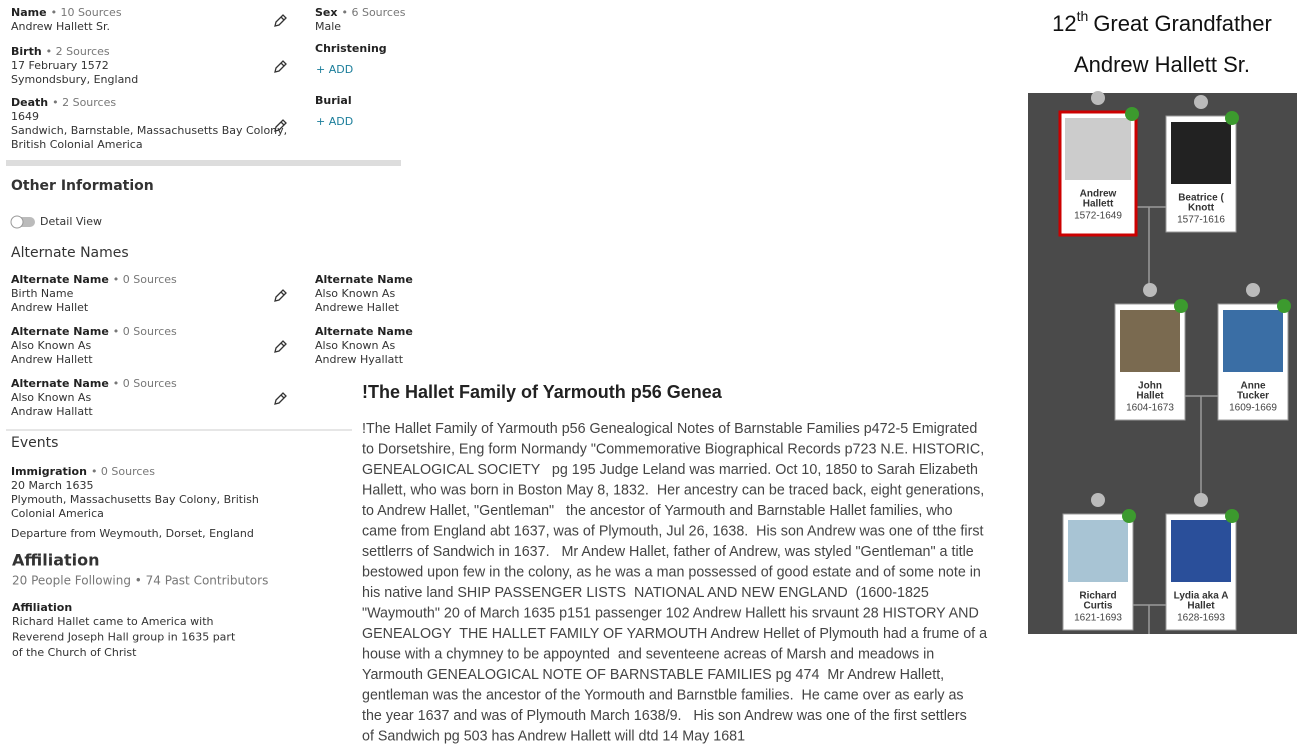  I want to click on field-value: British Colonial America, so click(77, 144).